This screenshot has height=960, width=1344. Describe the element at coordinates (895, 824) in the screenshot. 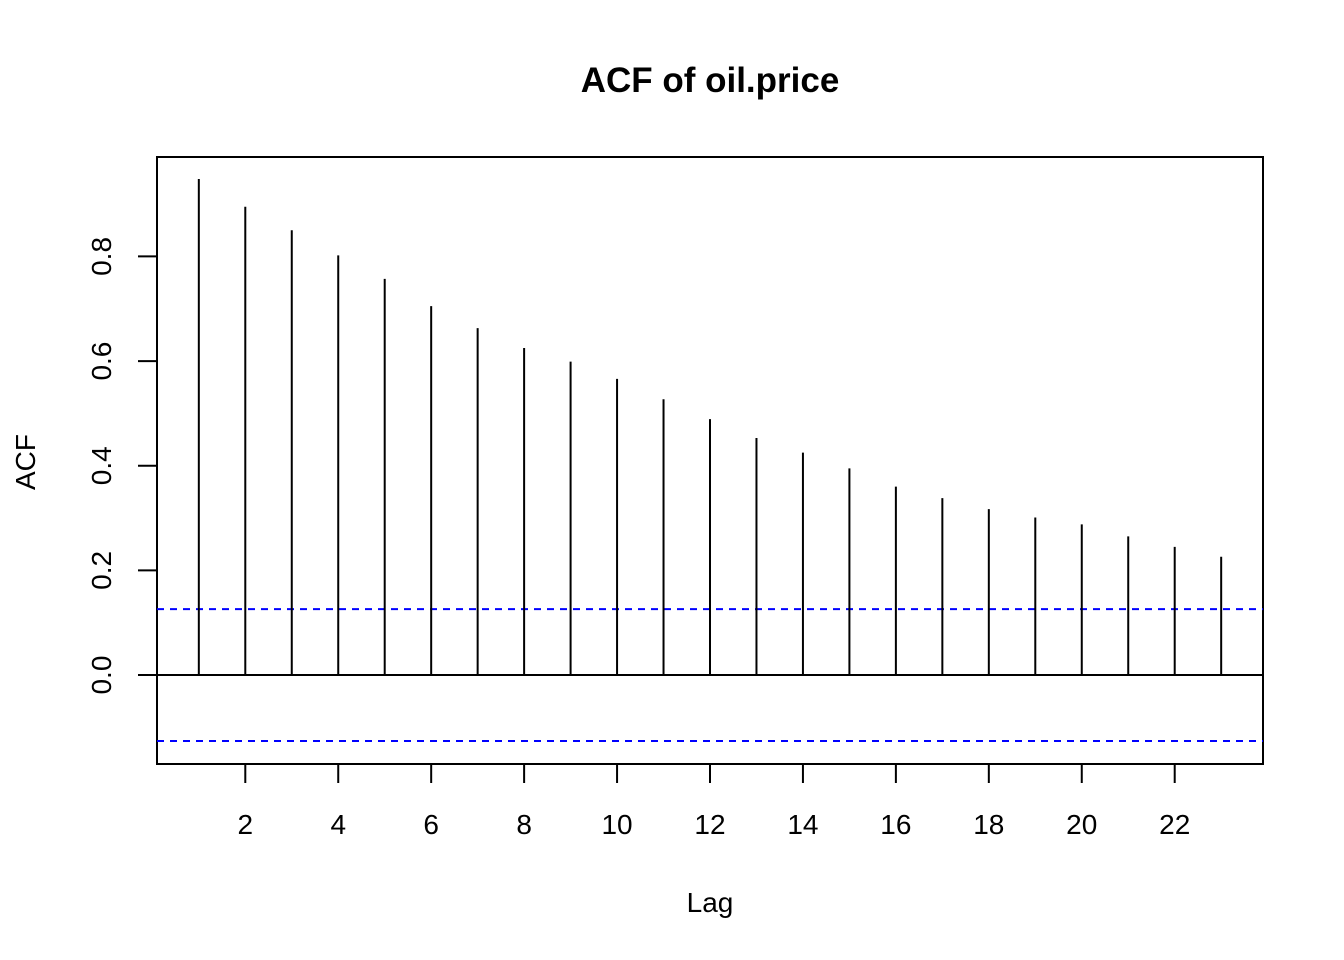

I see `x-tick-label-16: 16` at that location.